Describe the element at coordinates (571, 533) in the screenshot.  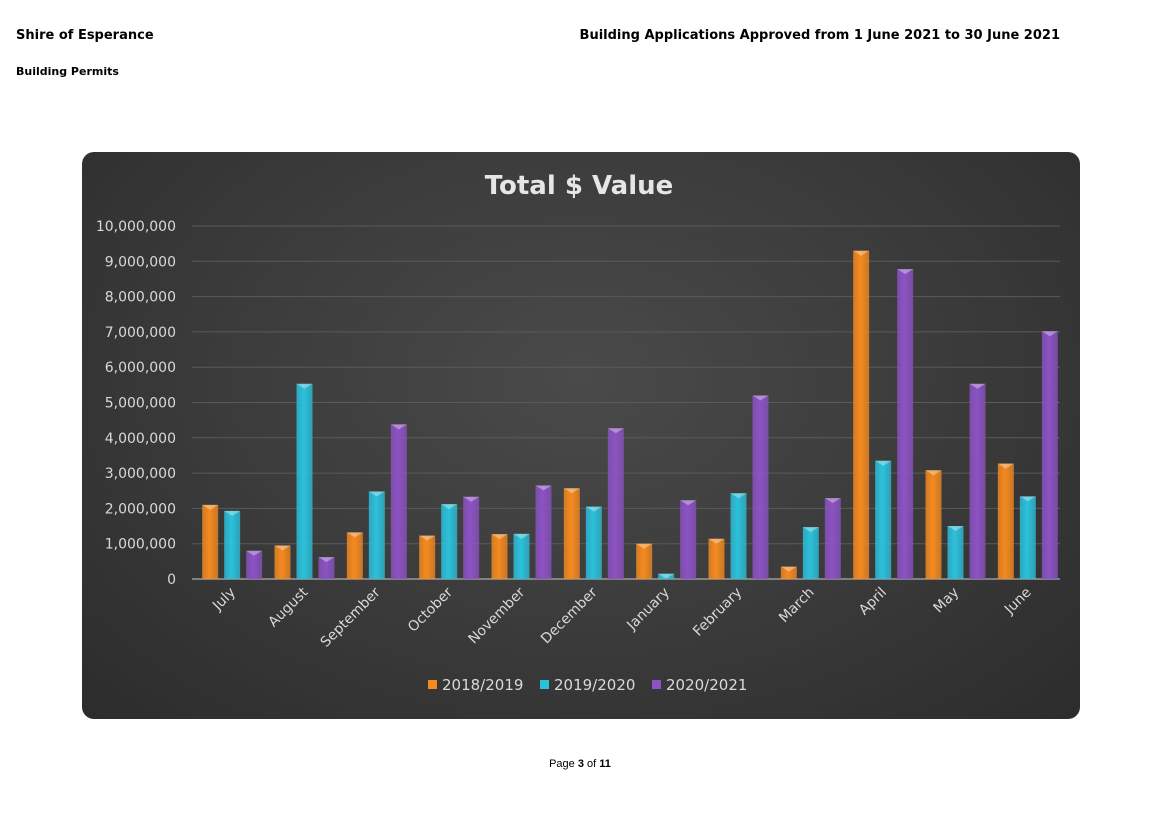
I see `bar-2018-2019-december` at that location.